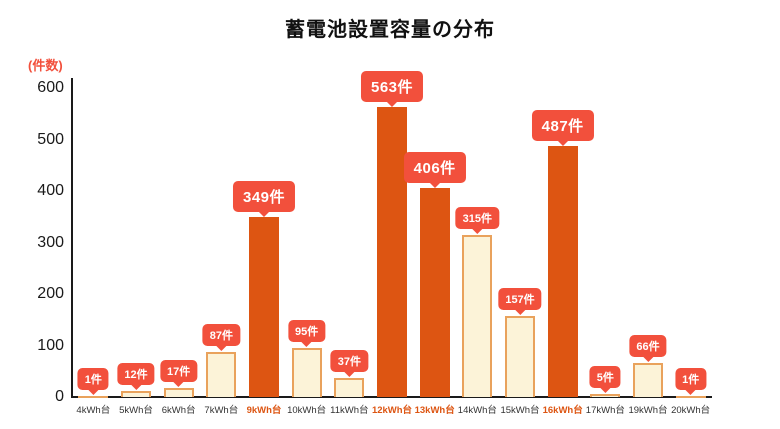  I want to click on data-label-badge: 315件, so click(477, 220).